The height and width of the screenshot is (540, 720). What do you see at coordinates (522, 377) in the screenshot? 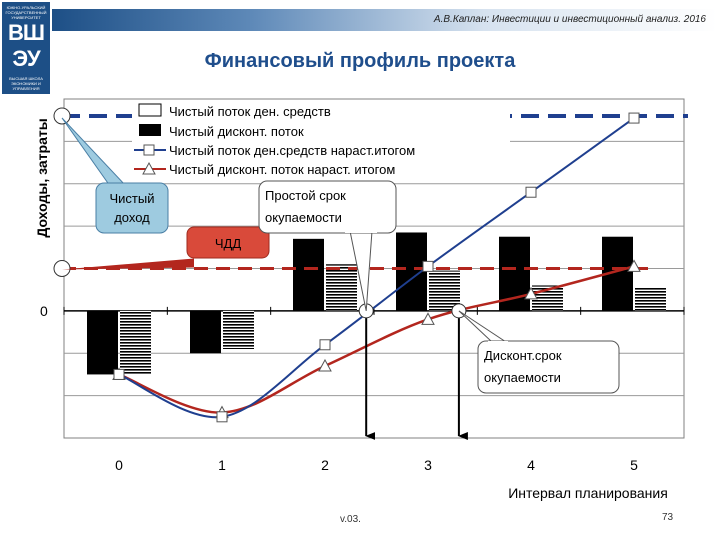
I see `discounted-payback-line-2: окупаемости` at bounding box center [522, 377].